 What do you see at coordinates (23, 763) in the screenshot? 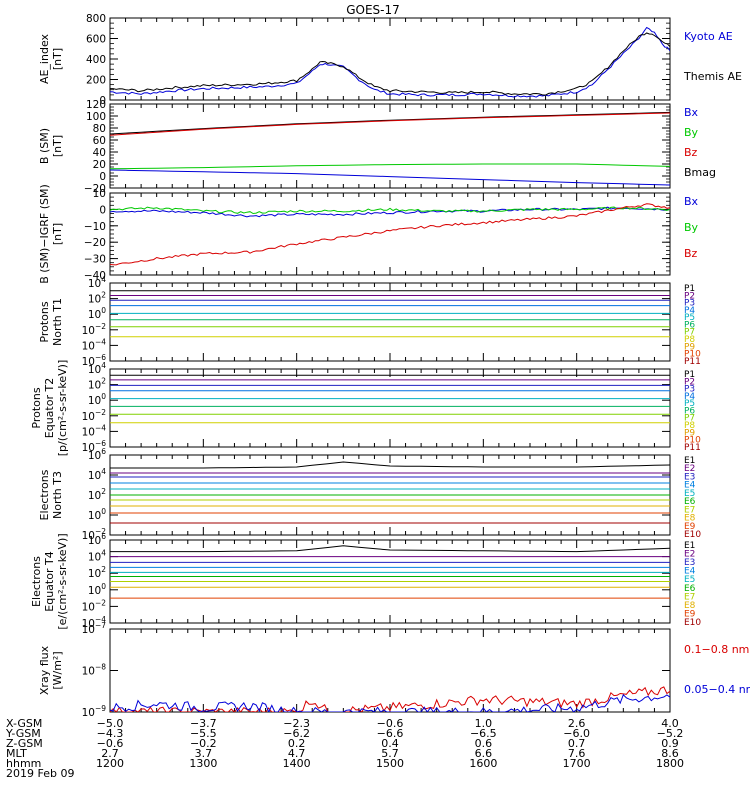
I see `bottom-row-label: hhmm` at bounding box center [23, 763].